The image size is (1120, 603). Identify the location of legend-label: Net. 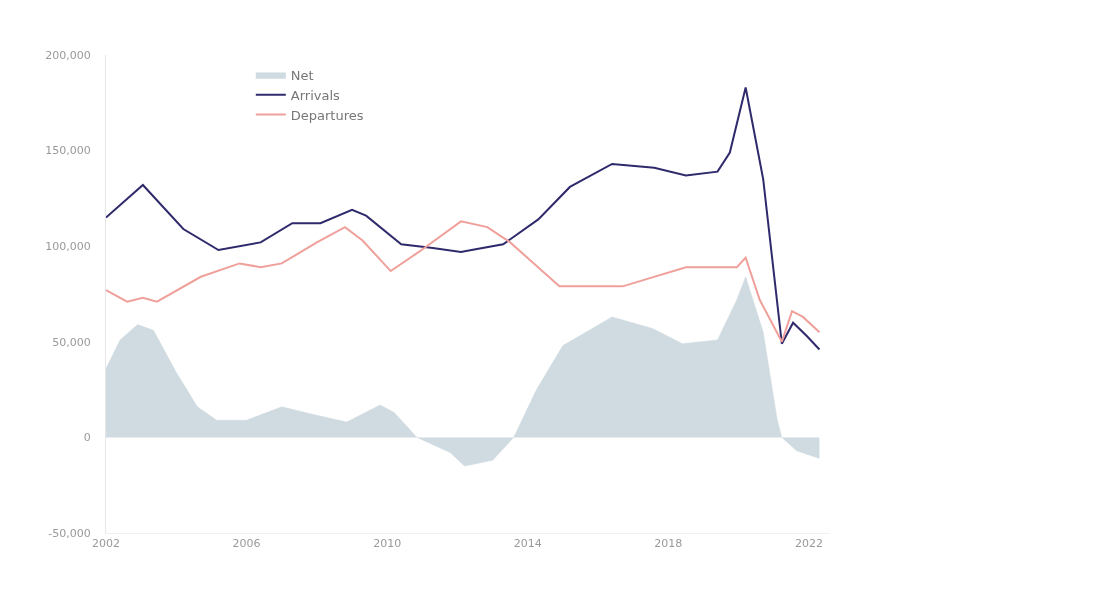
(302, 75).